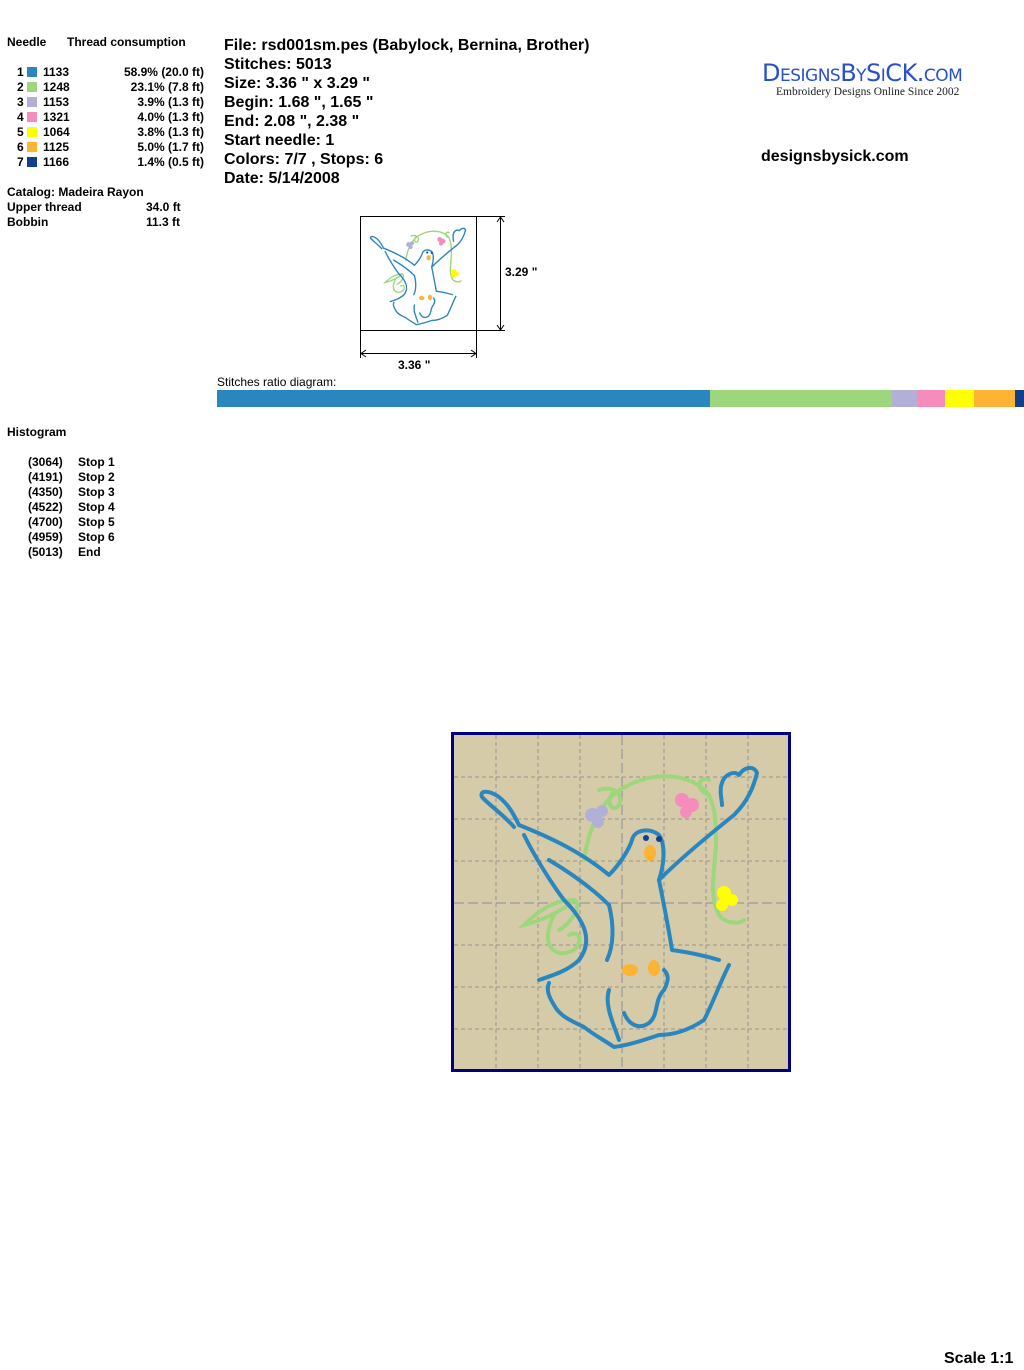  Describe the element at coordinates (89, 552) in the screenshot. I see `stop-label: End` at that location.